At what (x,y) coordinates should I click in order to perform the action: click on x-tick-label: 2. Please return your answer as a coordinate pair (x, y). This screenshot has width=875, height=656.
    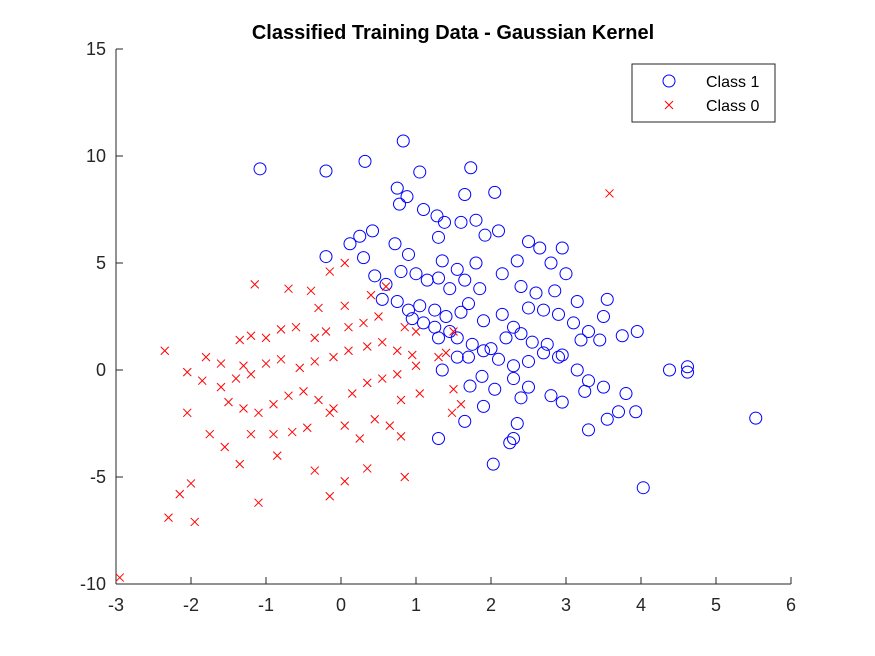
    Looking at the image, I should click on (491, 605).